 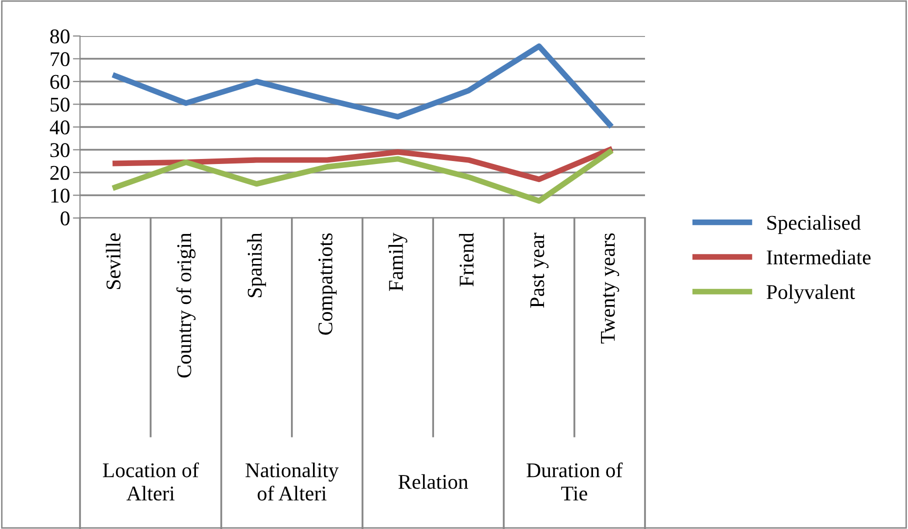 I want to click on x-tick-label: Twenty years, so click(x=610, y=288).